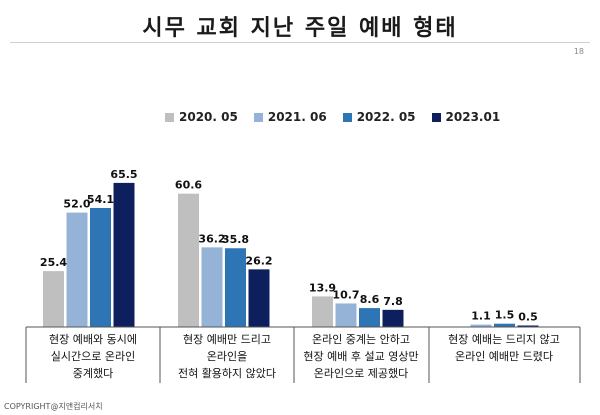 The width and height of the screenshot is (600, 415). I want to click on category-label-line: 현장 예배만 드리고, so click(227, 339).